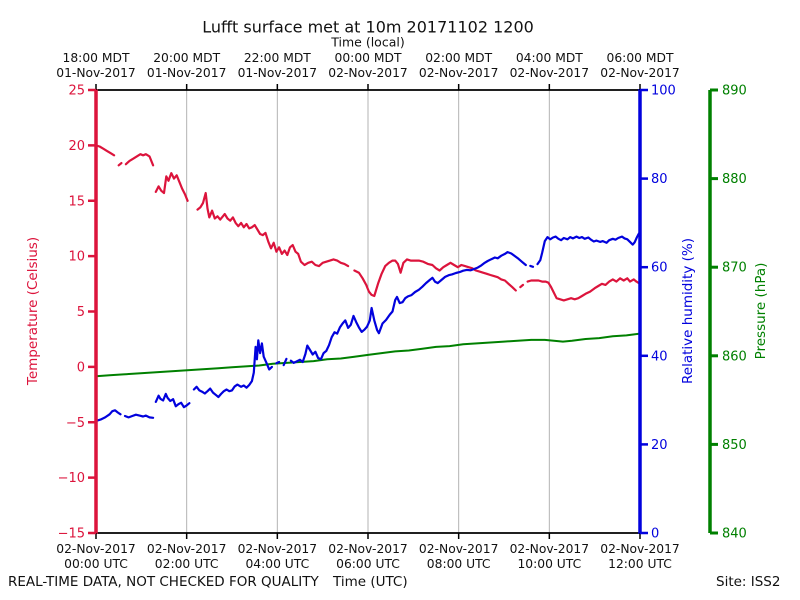 The width and height of the screenshot is (800, 600). I want to click on humidity-tick-label: 40, so click(659, 356).